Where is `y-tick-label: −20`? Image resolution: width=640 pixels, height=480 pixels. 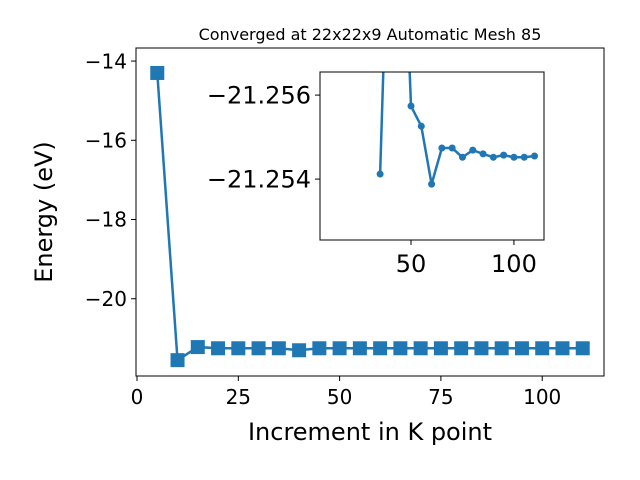 y-tick-label: −20 is located at coordinates (106, 299).